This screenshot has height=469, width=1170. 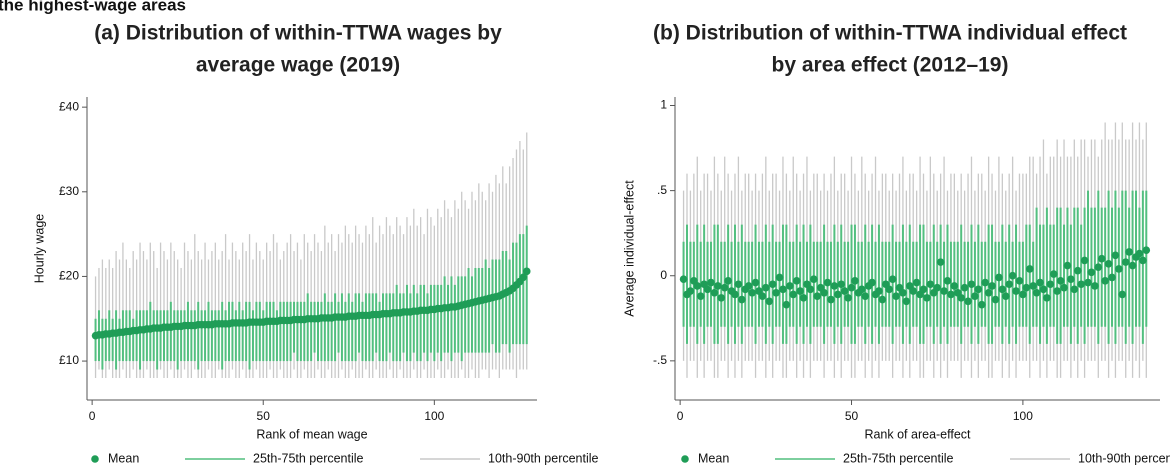 What do you see at coordinates (93, 7) in the screenshot?
I see `header-text: the highest-wage areas` at bounding box center [93, 7].